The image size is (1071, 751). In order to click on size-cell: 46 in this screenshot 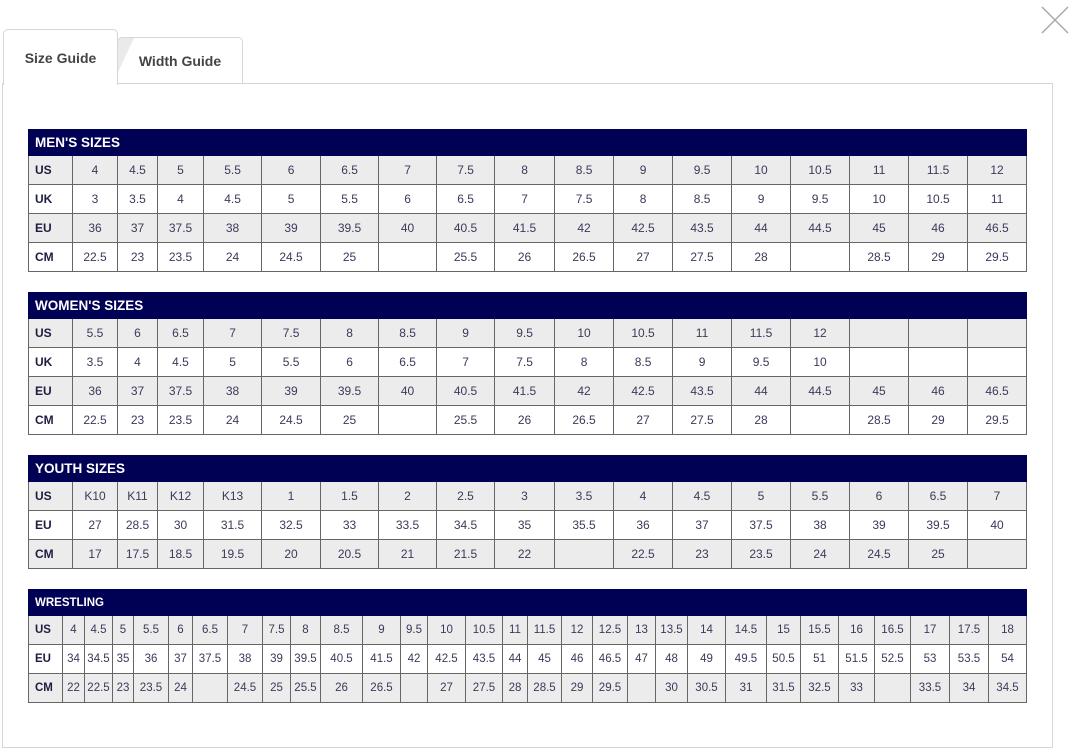, I will do `click(938, 228)`.